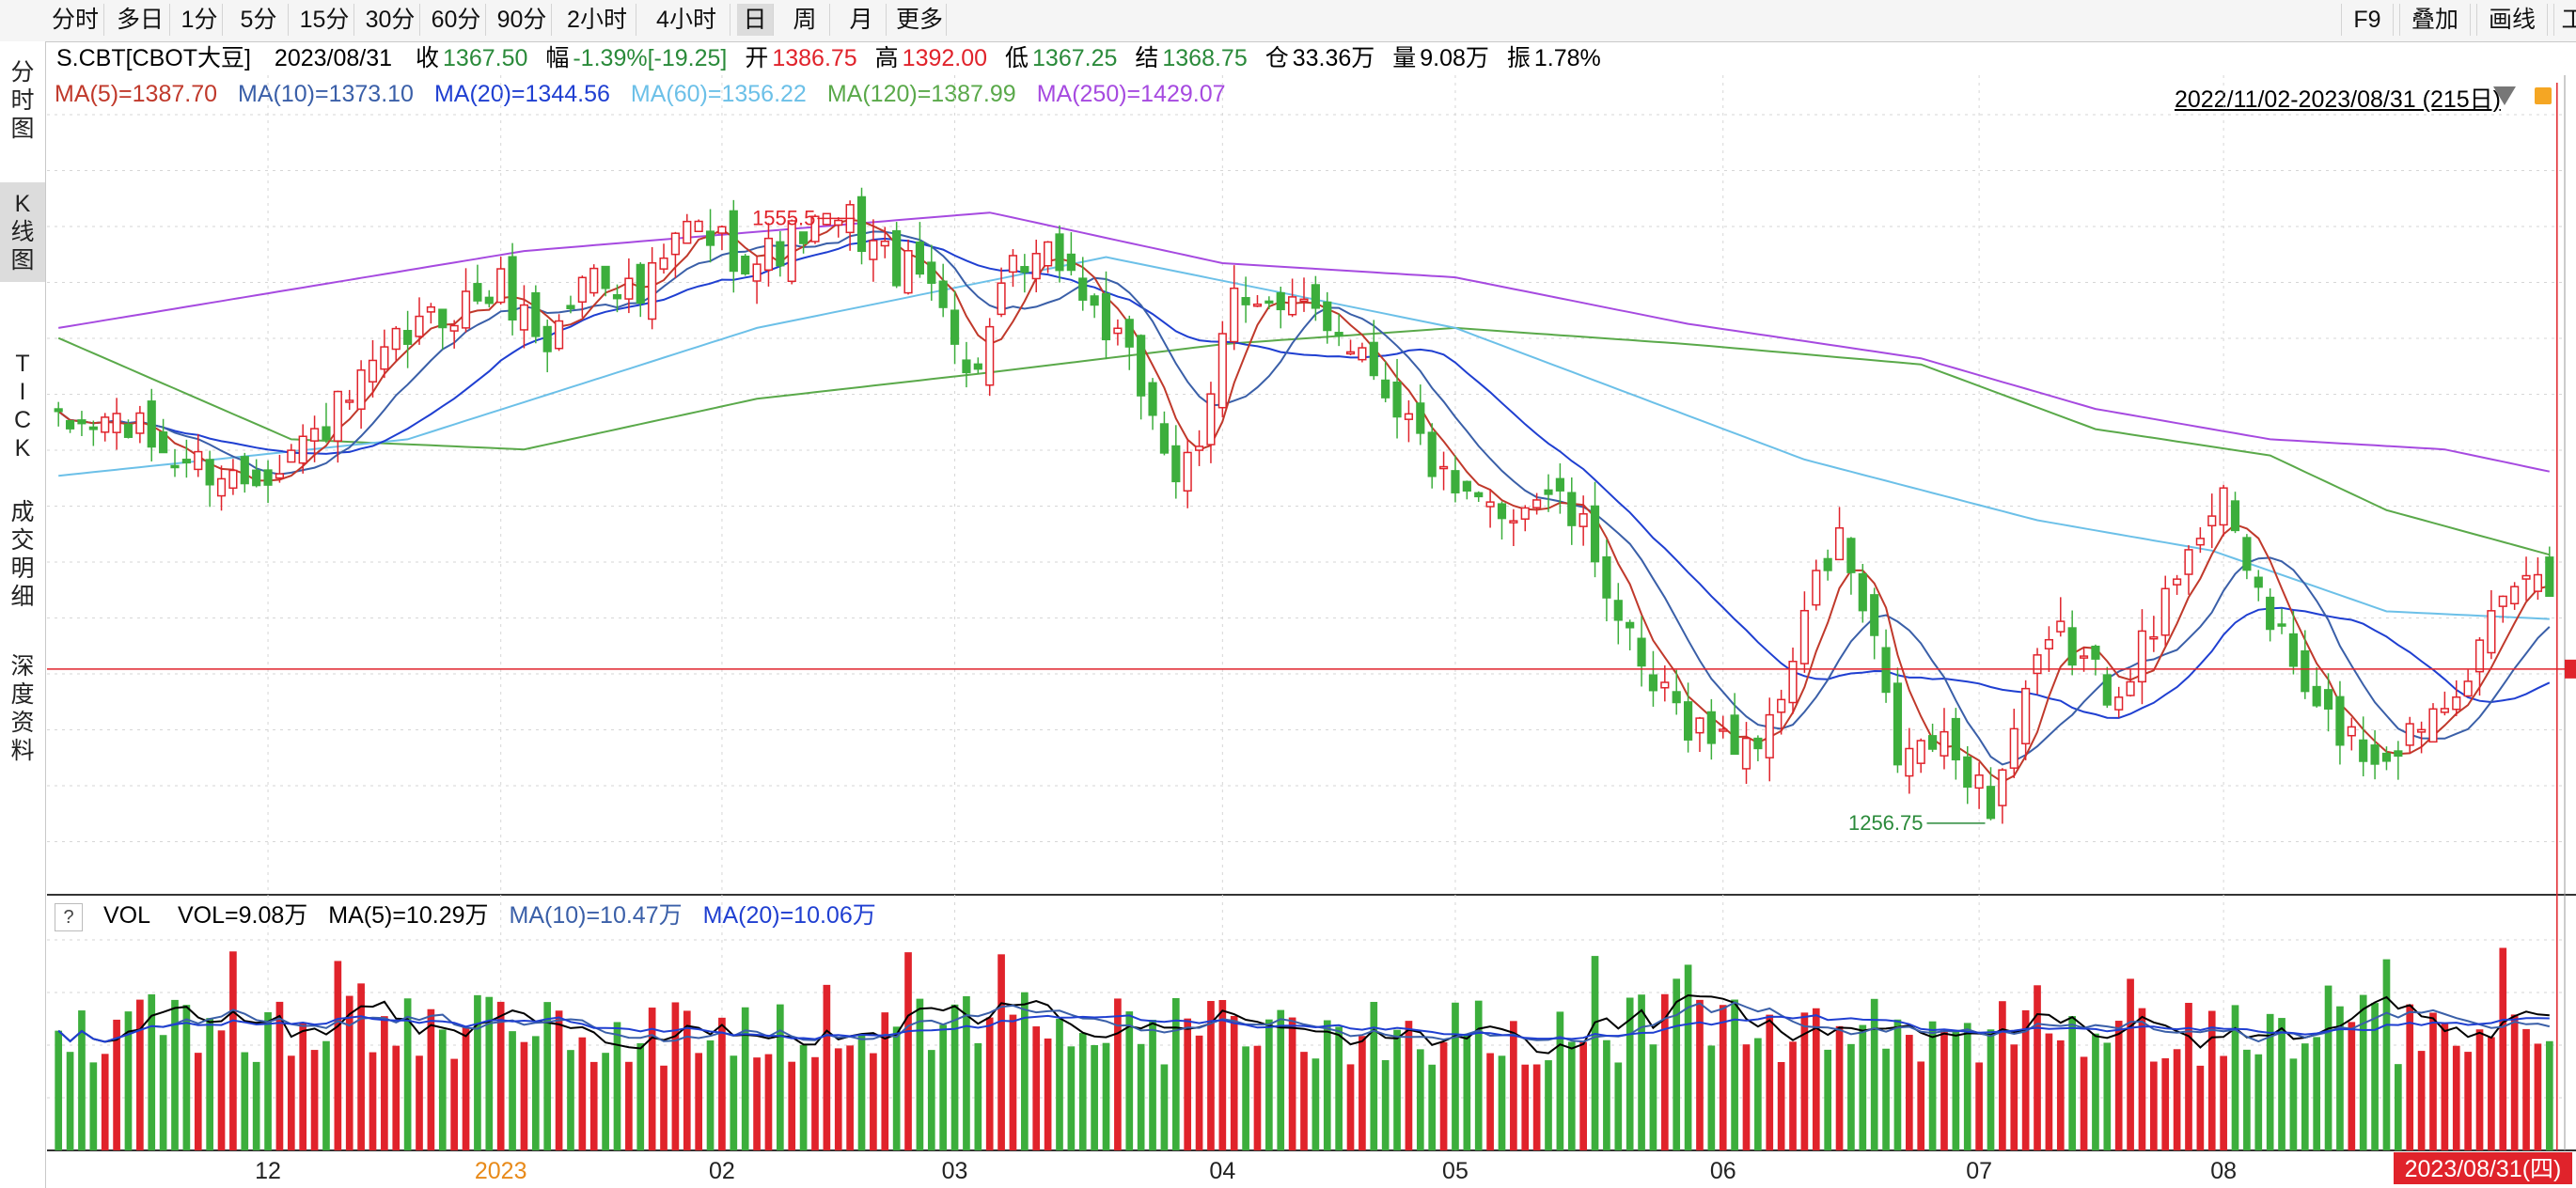 Image resolution: width=2576 pixels, height=1188 pixels. What do you see at coordinates (523, 20) in the screenshot?
I see `period-tab-7: 90分` at bounding box center [523, 20].